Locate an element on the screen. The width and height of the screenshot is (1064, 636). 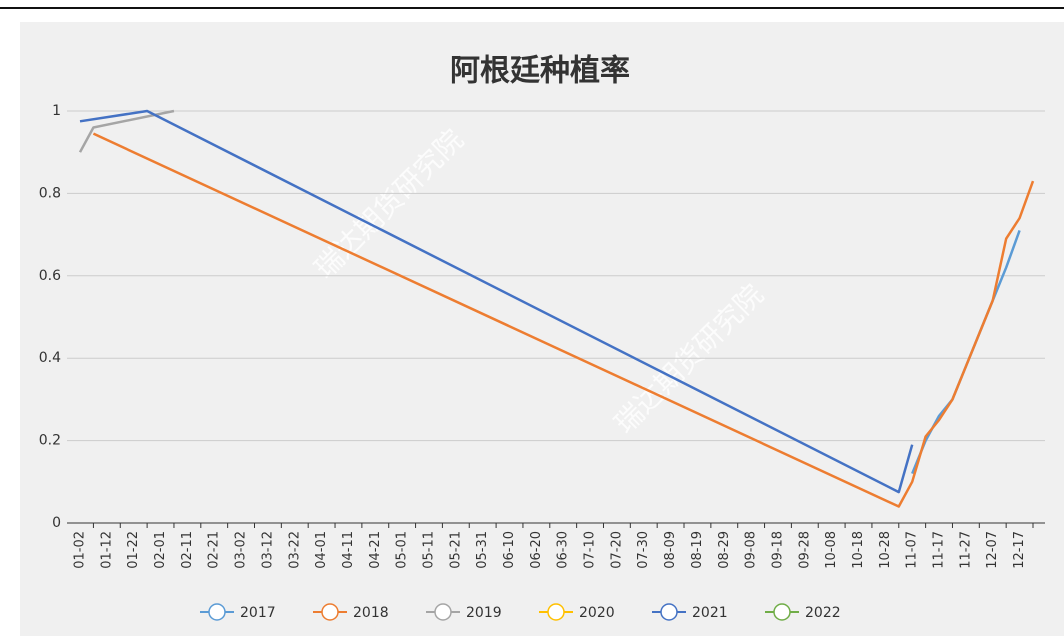
x-tick-label: 03-22 is located at coordinates (294, 550).